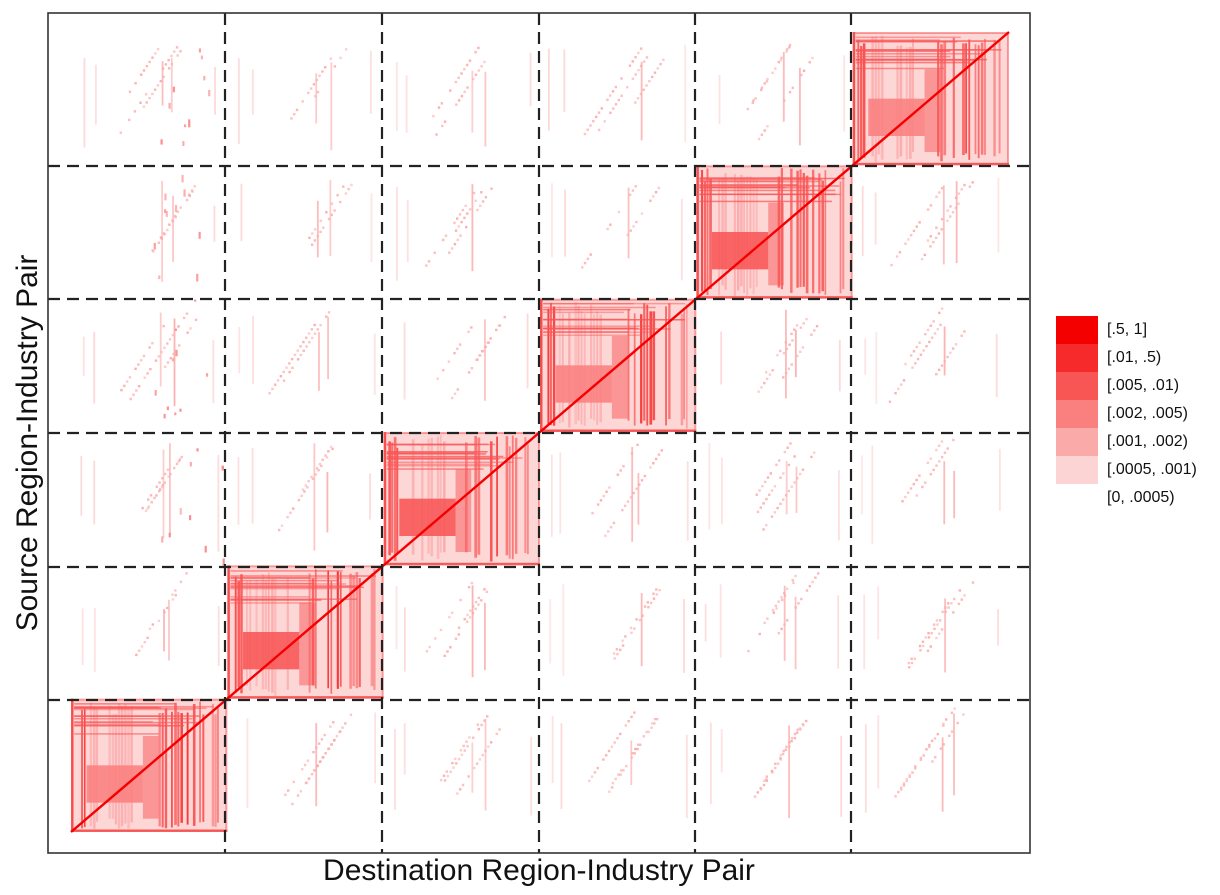 This screenshot has width=1220, height=895. What do you see at coordinates (1141, 497) in the screenshot?
I see `legend-label-7: [0, .0005)` at bounding box center [1141, 497].